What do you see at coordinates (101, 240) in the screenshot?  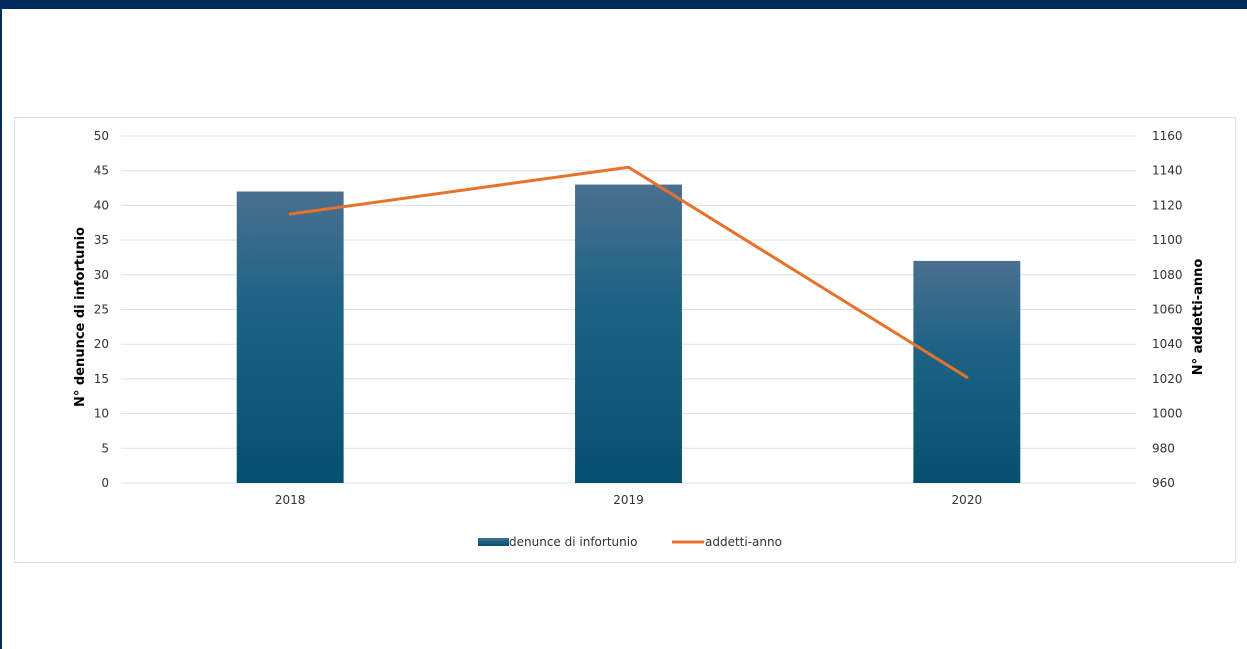 I see `y-tick-label: 35` at bounding box center [101, 240].